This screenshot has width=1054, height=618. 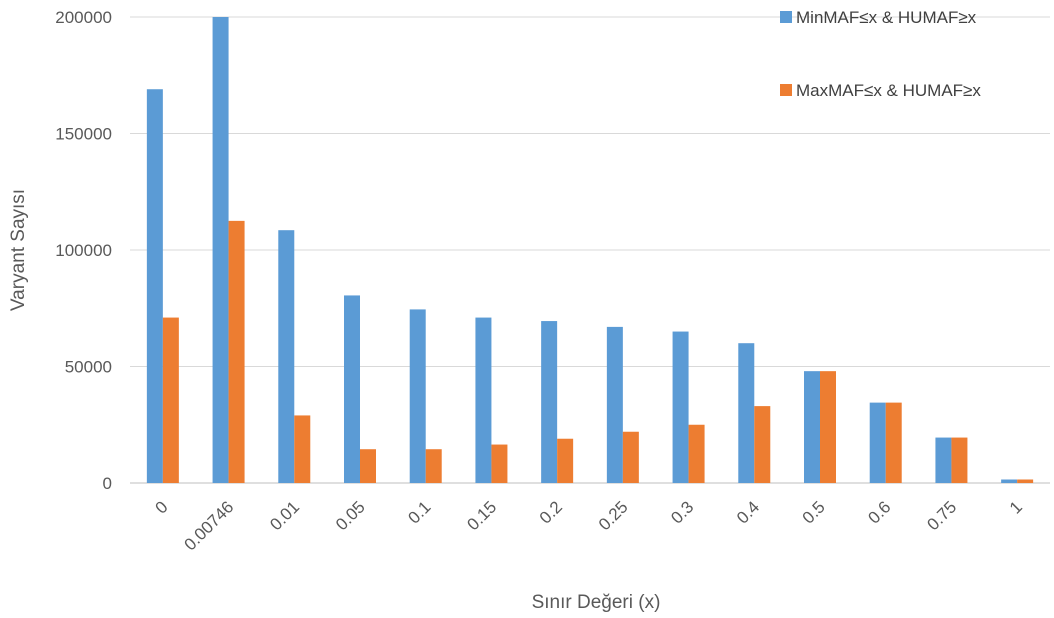 What do you see at coordinates (613, 515) in the screenshot?
I see `x-tick-label: 0.25` at bounding box center [613, 515].